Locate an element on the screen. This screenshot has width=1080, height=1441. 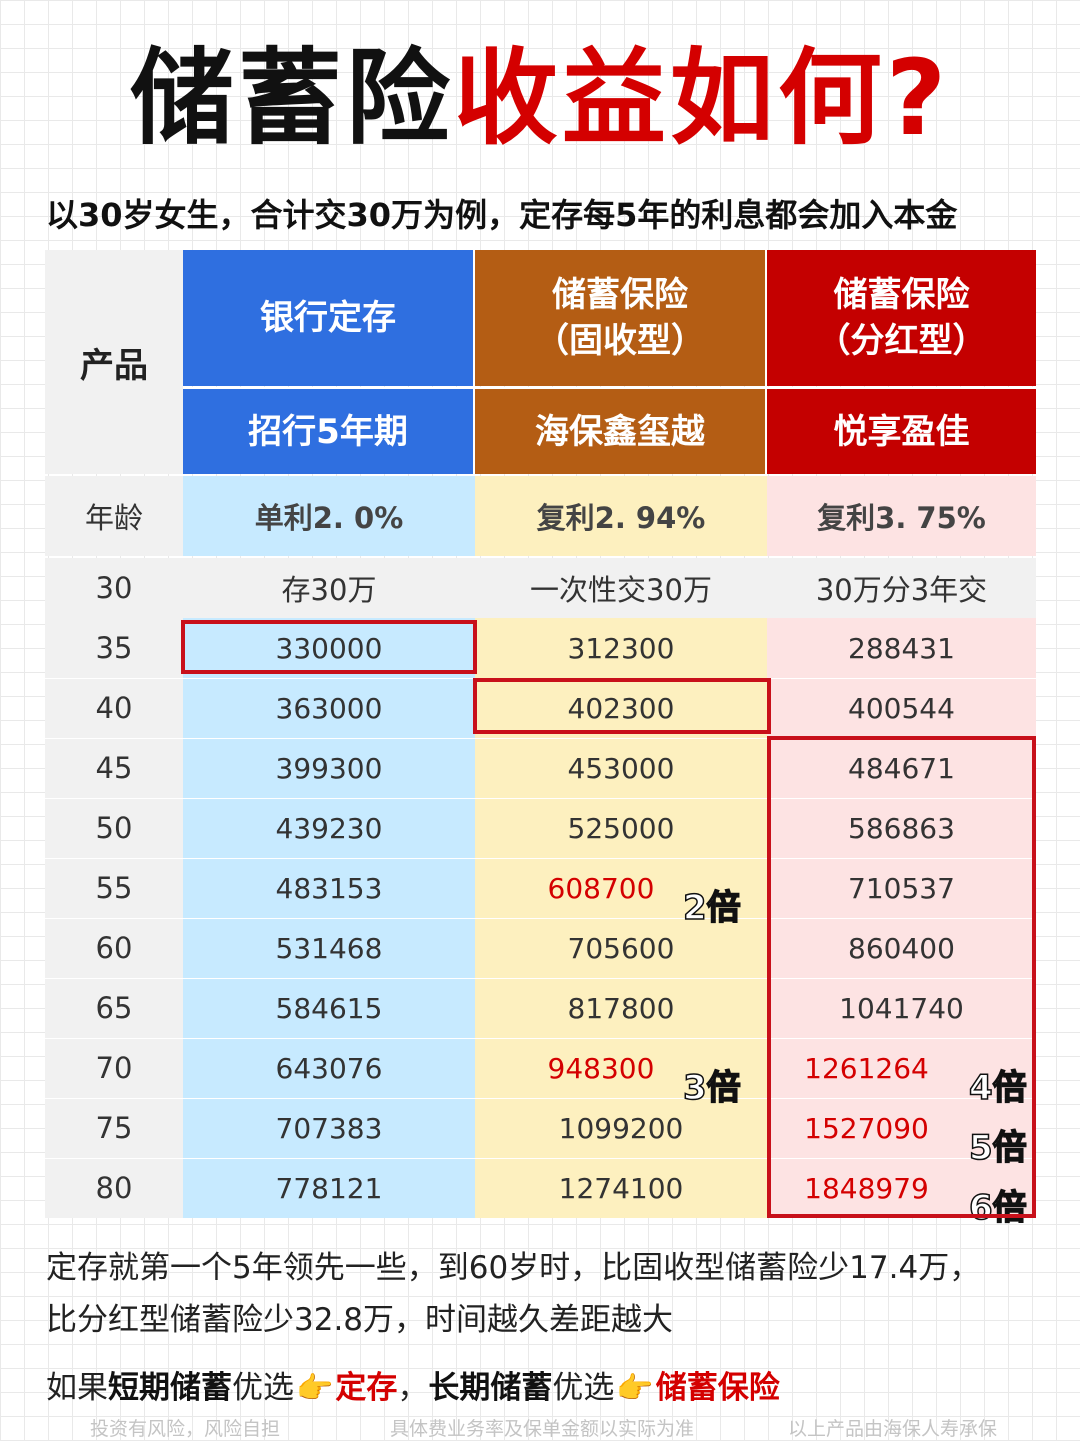
footer-left: 投资有风险，风险自担 is located at coordinates (185, 1429).